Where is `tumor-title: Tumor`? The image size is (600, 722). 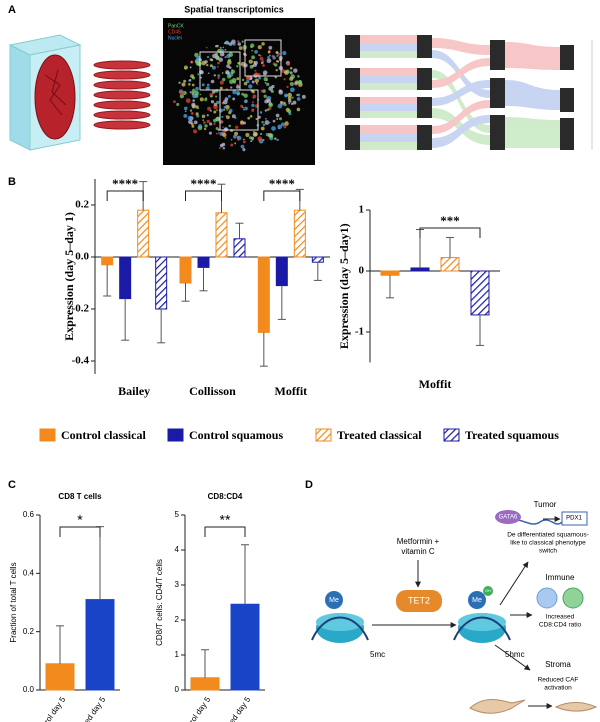 tumor-title: Tumor is located at coordinates (545, 504).